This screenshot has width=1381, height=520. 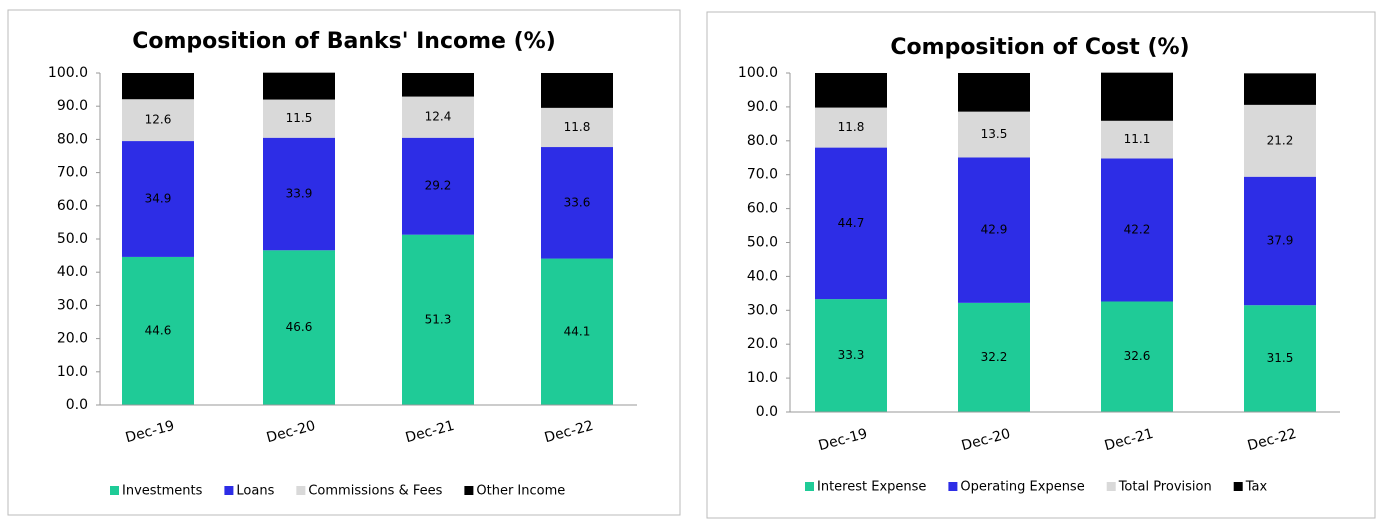 I want to click on data-label: 8.1, so click(x=298, y=86).